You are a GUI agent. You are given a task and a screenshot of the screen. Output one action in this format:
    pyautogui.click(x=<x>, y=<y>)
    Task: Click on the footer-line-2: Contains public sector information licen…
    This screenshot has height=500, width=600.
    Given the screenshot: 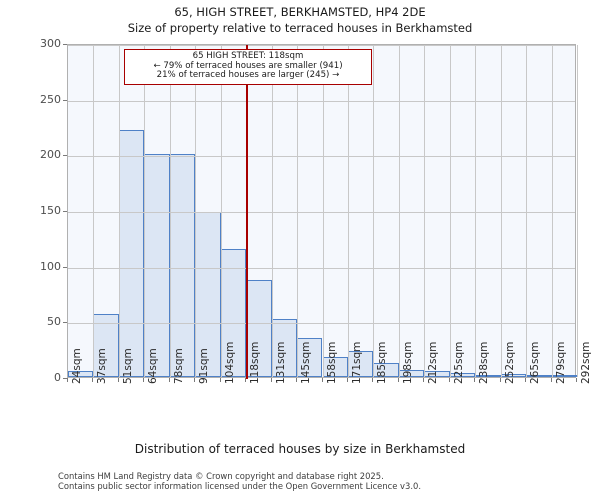 What is the action you would take?
    pyautogui.click(x=239, y=485)
    